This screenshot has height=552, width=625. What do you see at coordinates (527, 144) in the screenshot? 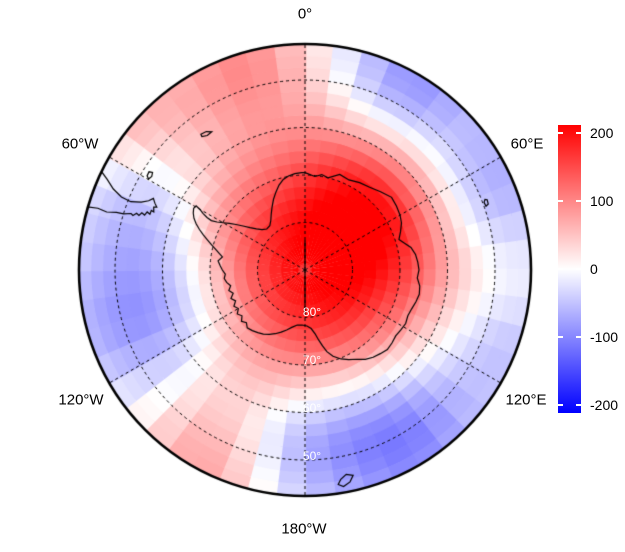
I see `meridian-label-60e: 60°E` at bounding box center [527, 144].